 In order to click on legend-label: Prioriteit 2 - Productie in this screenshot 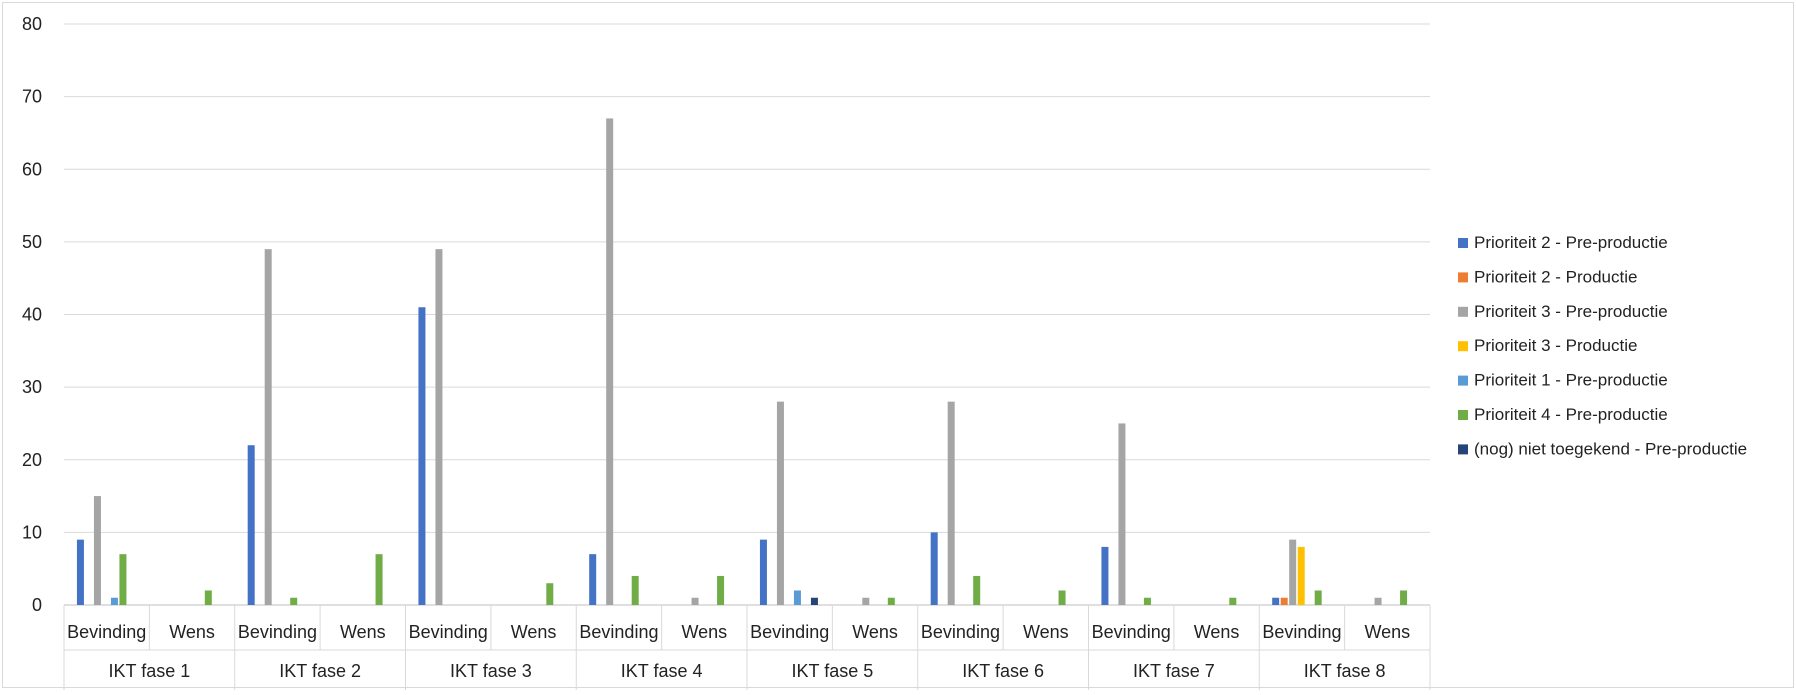, I will do `click(1555, 276)`.